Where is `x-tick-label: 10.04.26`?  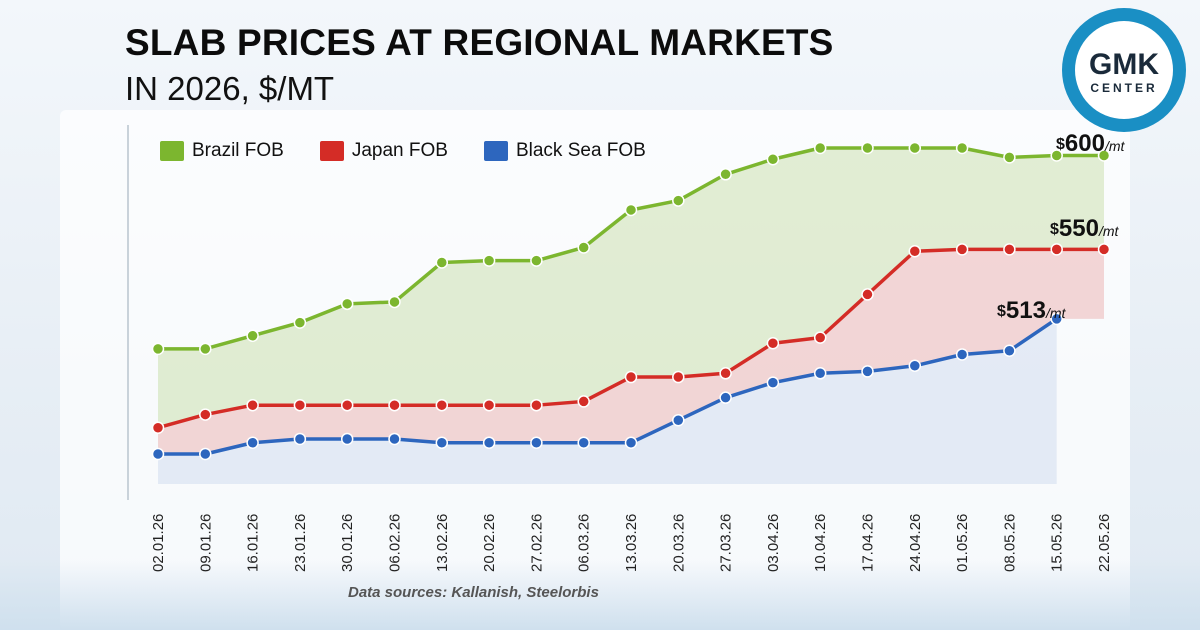 x-tick-label: 10.04.26 is located at coordinates (820, 543).